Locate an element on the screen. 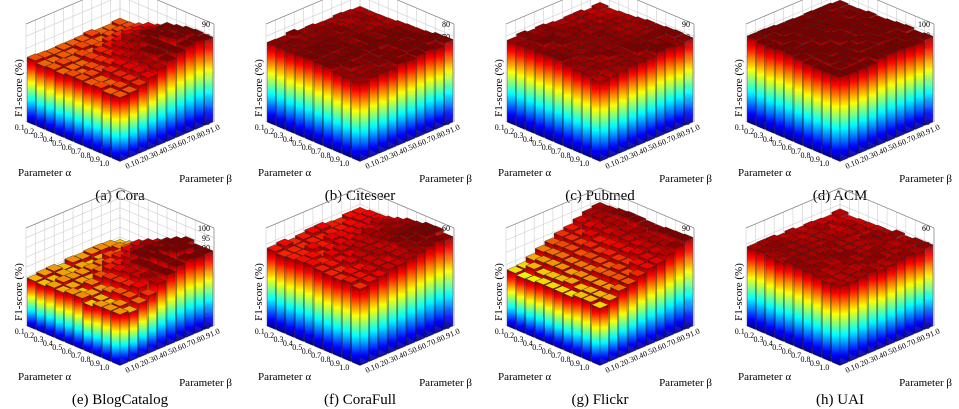 Image resolution: width=959 pixels, height=409 pixels. alpha-axis-label: Parameter α is located at coordinates (284, 377).